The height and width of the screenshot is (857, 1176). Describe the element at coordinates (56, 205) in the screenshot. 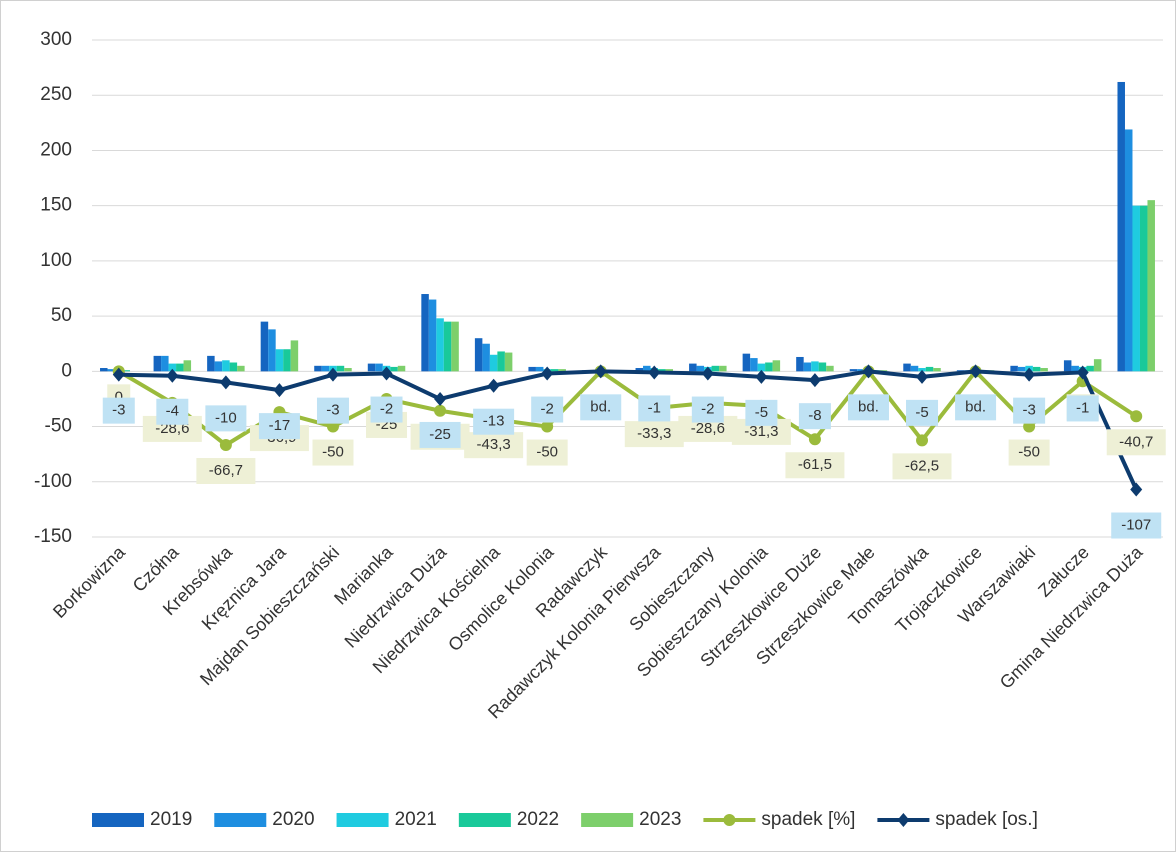

I see `y-tick-label: 150` at that location.